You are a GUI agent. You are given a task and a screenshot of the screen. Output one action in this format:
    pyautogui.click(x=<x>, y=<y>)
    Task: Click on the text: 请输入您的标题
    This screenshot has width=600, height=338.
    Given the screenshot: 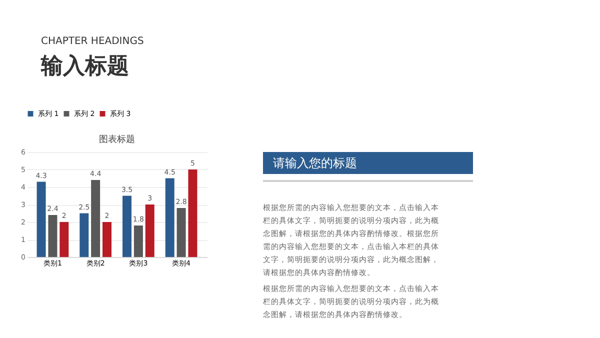 What is the action you would take?
    pyautogui.click(x=315, y=163)
    